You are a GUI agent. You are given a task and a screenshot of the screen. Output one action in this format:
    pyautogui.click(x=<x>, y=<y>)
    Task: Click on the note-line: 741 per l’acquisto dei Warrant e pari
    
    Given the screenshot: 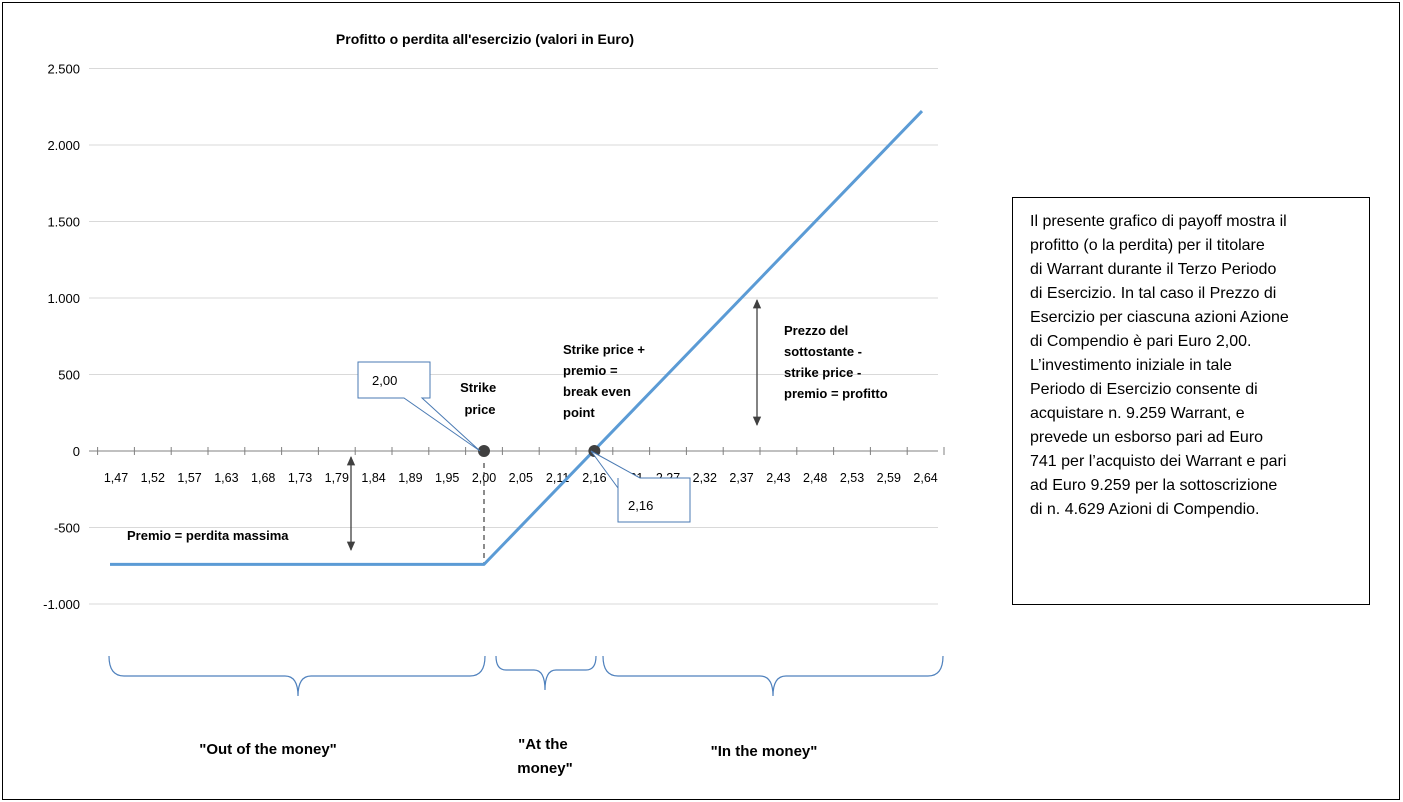 What is the action you would take?
    pyautogui.click(x=1158, y=461)
    